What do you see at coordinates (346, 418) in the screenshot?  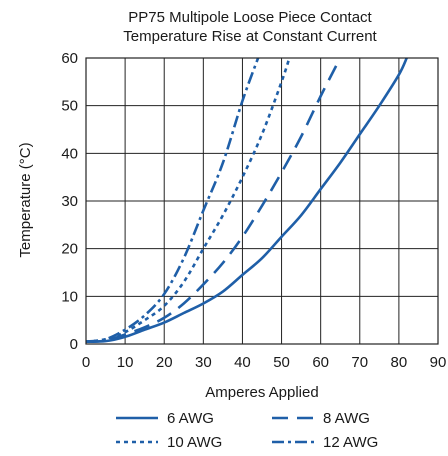 I see `legend-label: 8 AWG` at bounding box center [346, 418].